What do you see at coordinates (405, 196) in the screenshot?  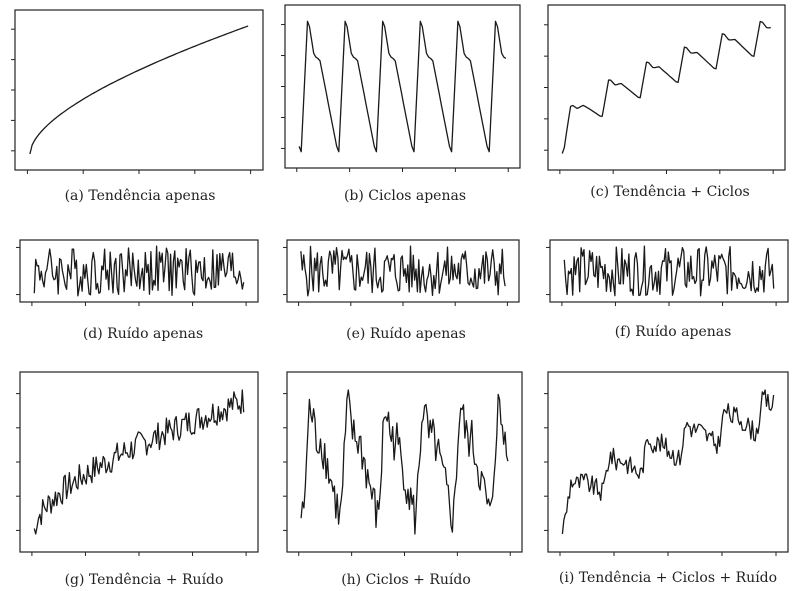 I see `caption-b: (b) Ciclos apenas` at bounding box center [405, 196].